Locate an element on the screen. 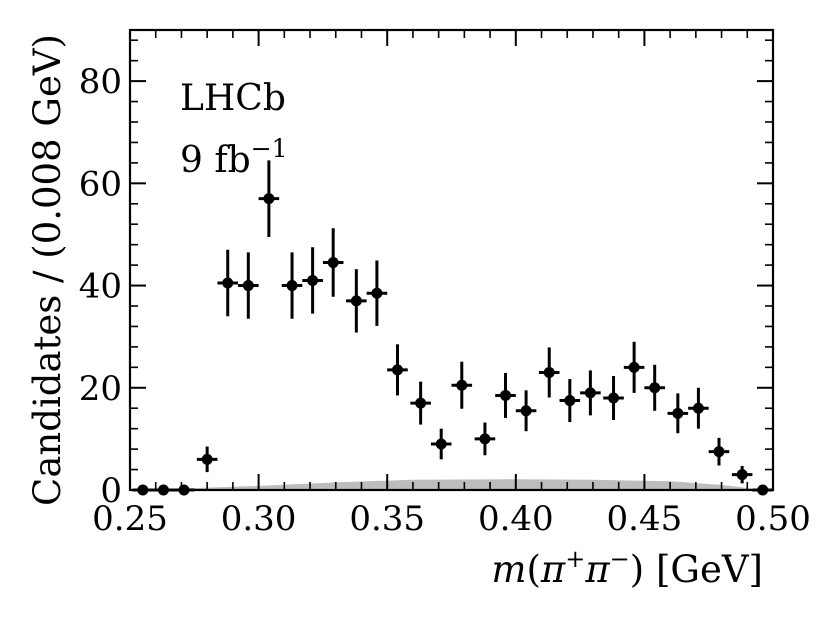 The image size is (831, 620). background-band is located at coordinates (451, 484).